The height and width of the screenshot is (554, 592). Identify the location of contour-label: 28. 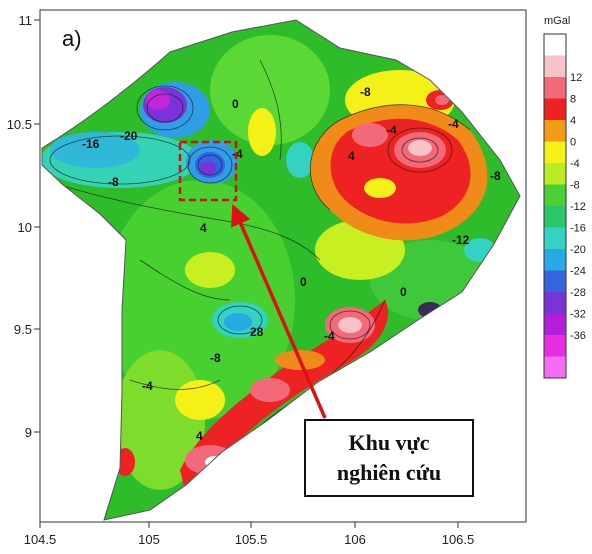
(257, 332).